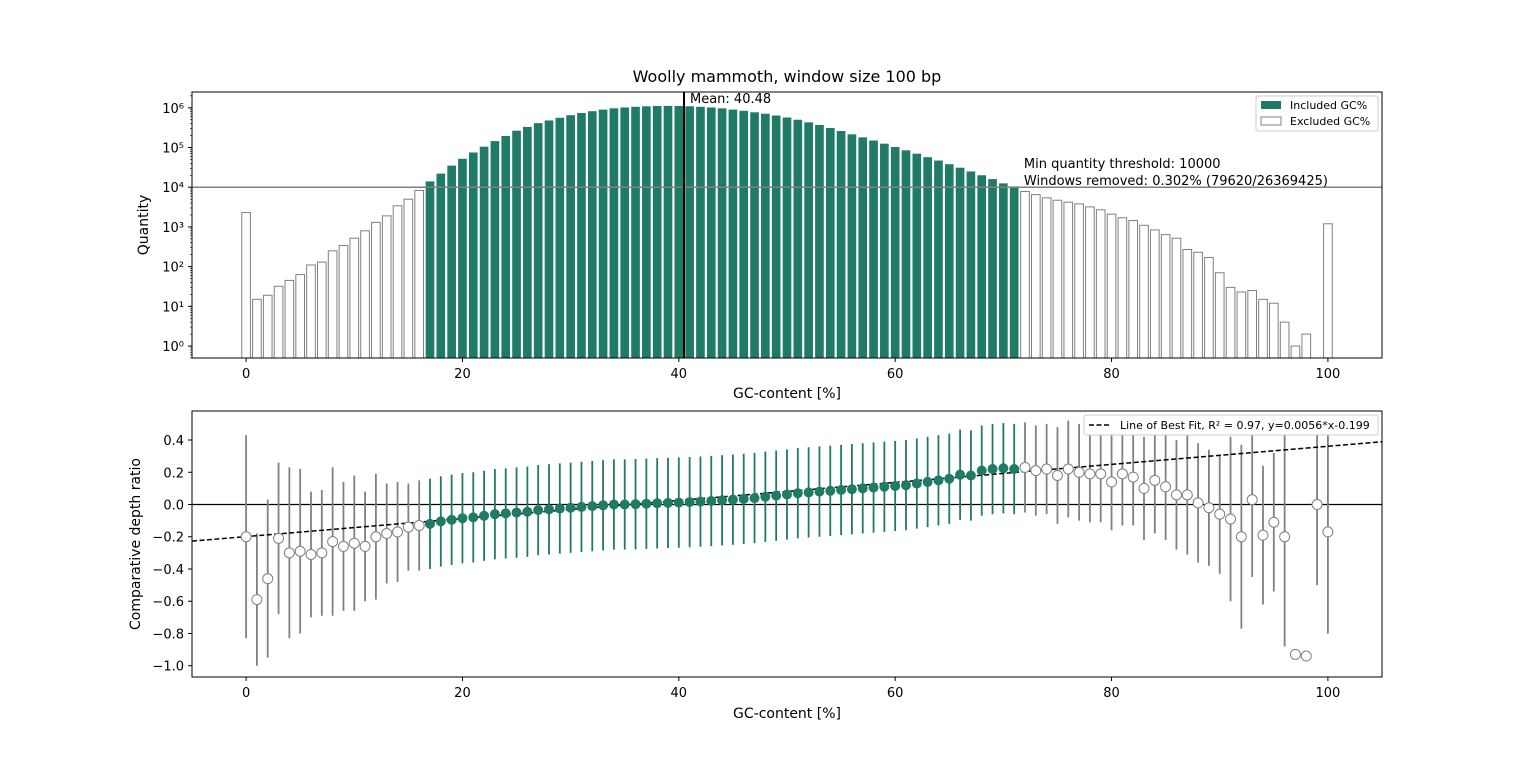 This screenshot has width=1536, height=761. What do you see at coordinates (462, 693) in the screenshot?
I see `x-tick-label: 20` at bounding box center [462, 693].